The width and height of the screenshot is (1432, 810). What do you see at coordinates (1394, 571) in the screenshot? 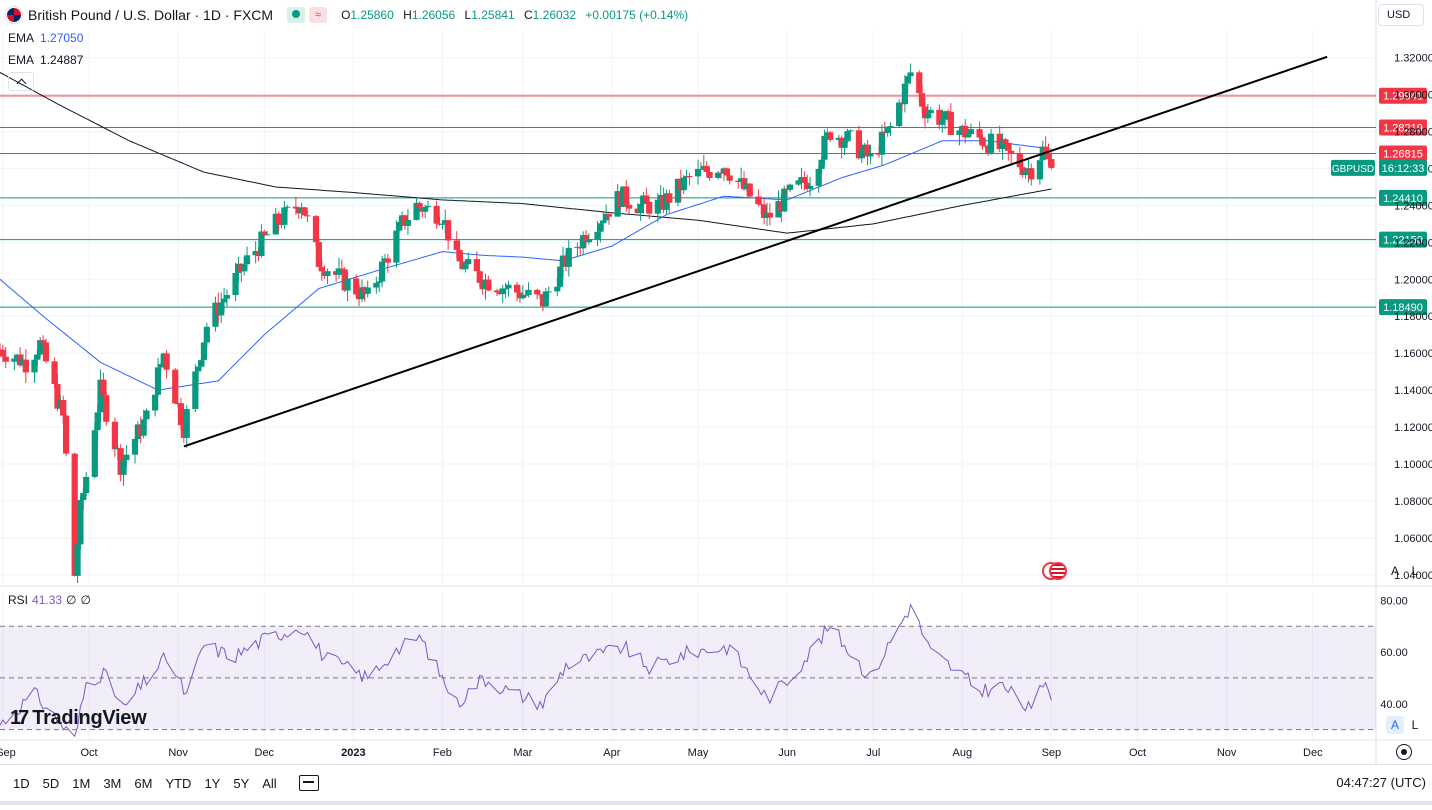
I see `auto-scale-button: A` at bounding box center [1394, 571].